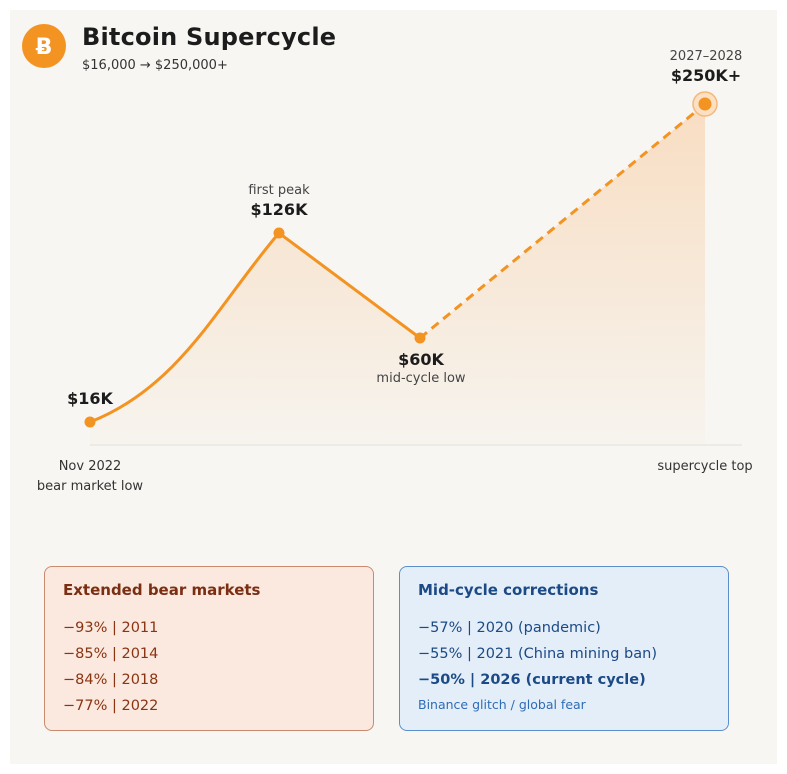  I want to click on bear-row: −77% | 2022, so click(111, 706).